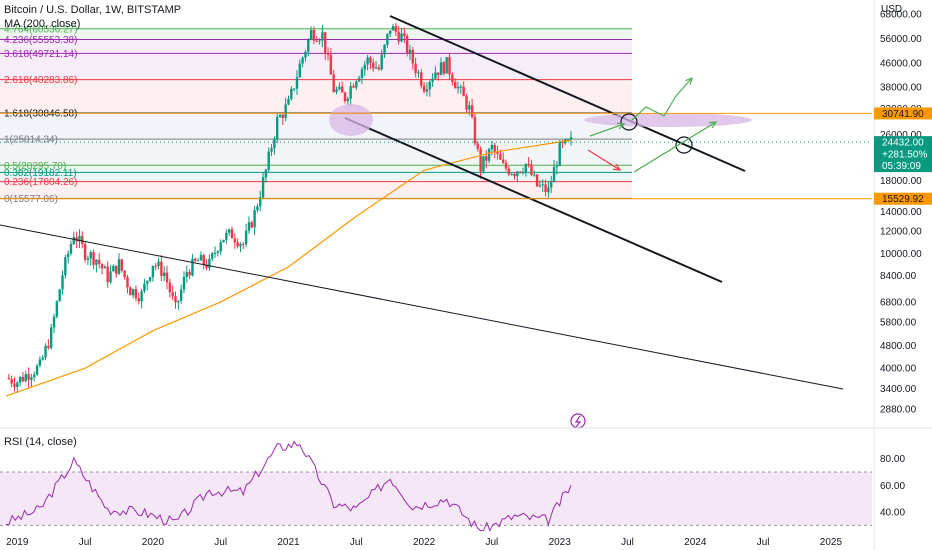 This screenshot has height=550, width=932. I want to click on rsi-band, so click(436, 499).